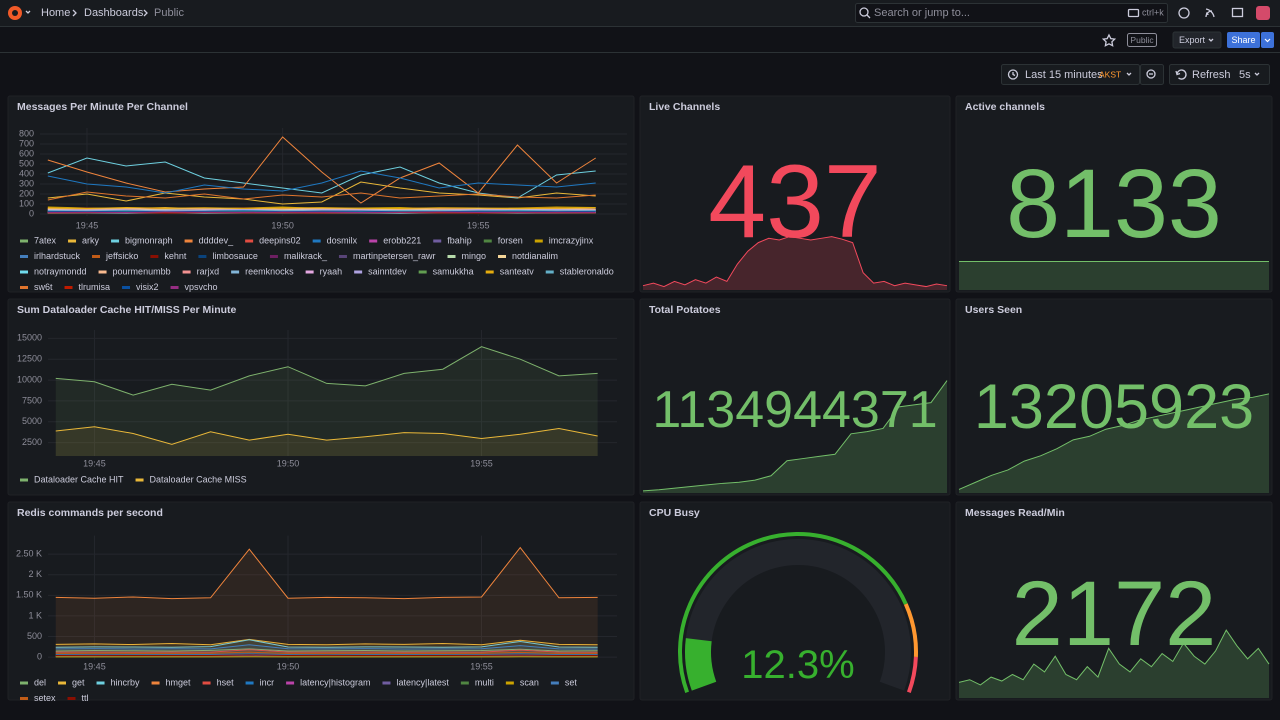  Describe the element at coordinates (1263, 13) in the screenshot. I see `avatar` at that location.